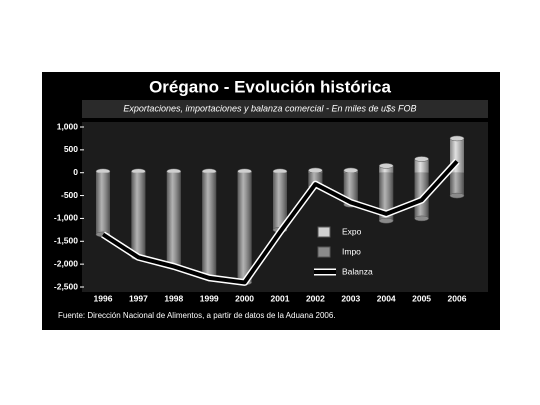 This screenshot has width=540, height=405. I want to click on x-tick-label: 2001, so click(280, 298).